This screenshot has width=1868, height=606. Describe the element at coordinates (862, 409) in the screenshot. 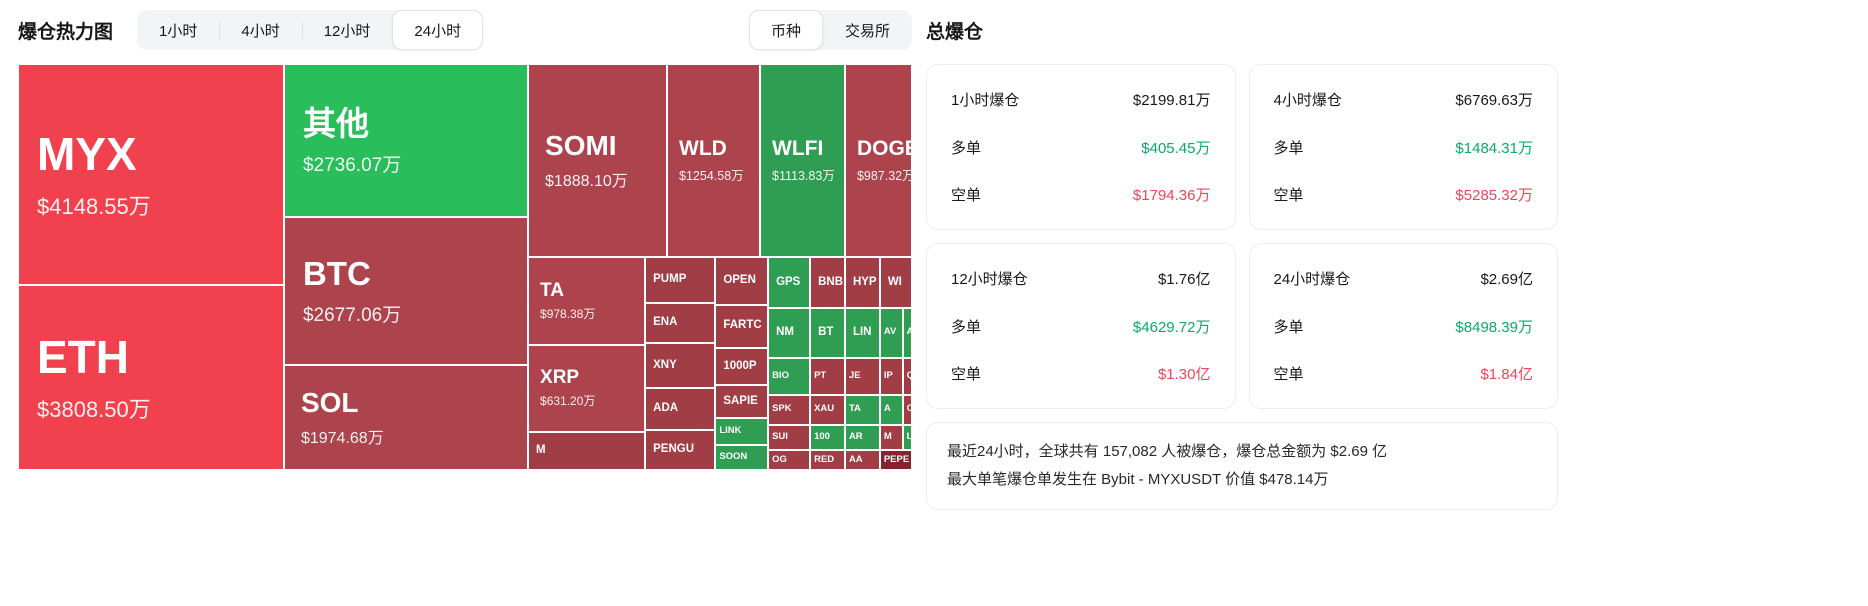

I see `treemap-tile-ta-small: TA` at that location.